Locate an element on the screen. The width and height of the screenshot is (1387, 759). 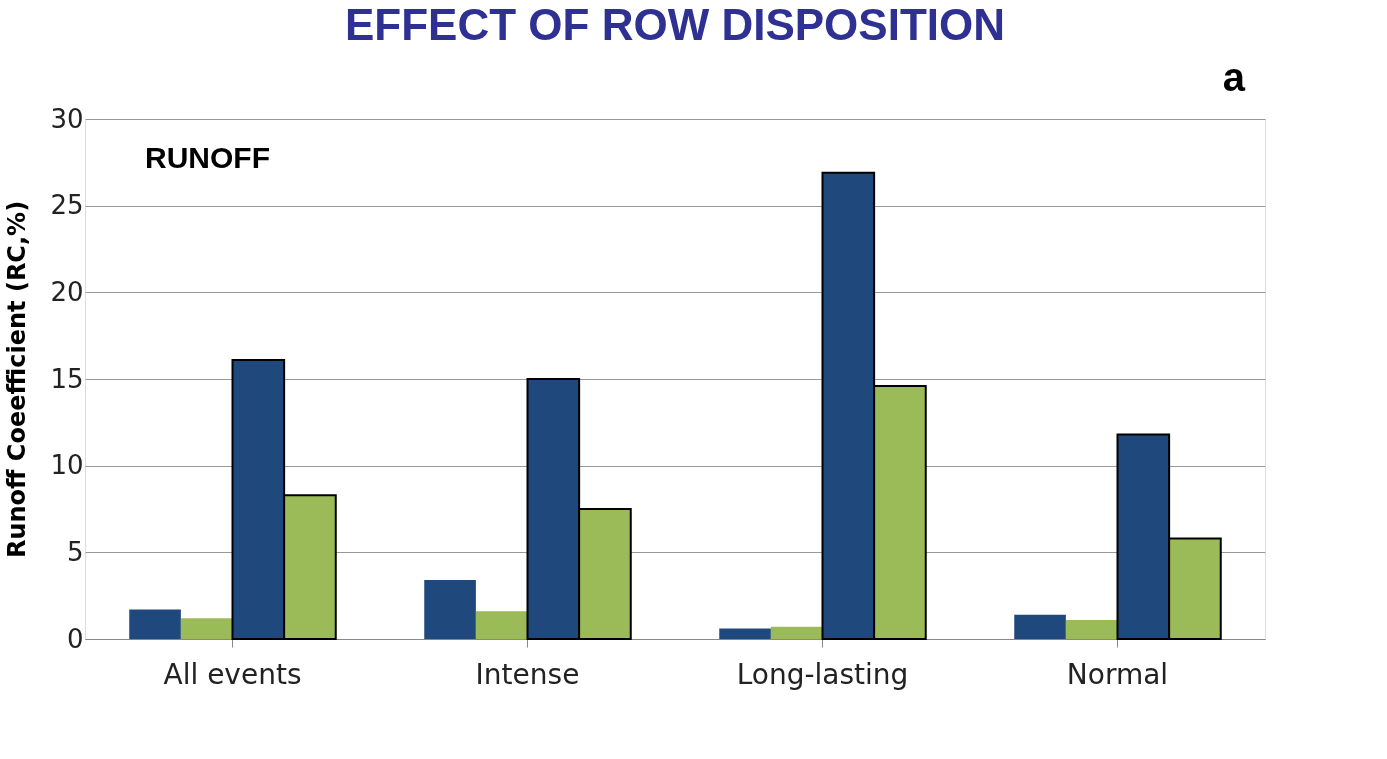
y-tick-label: 0 is located at coordinates (75, 638).